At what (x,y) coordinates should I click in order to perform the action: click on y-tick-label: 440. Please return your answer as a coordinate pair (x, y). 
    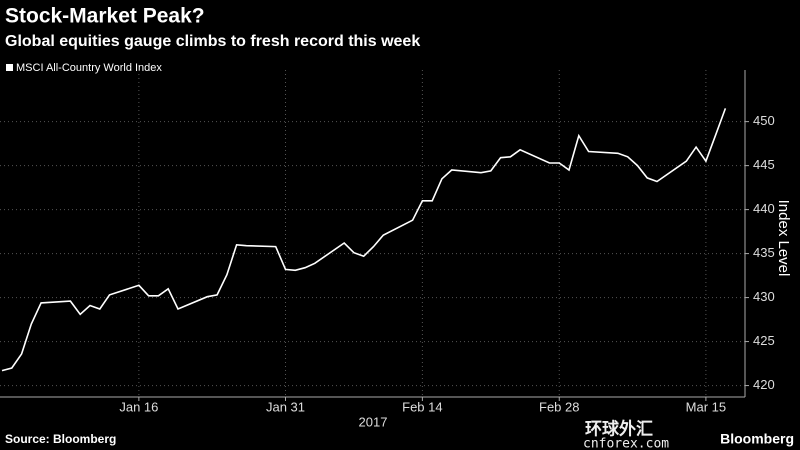
    Looking at the image, I should click on (764, 208).